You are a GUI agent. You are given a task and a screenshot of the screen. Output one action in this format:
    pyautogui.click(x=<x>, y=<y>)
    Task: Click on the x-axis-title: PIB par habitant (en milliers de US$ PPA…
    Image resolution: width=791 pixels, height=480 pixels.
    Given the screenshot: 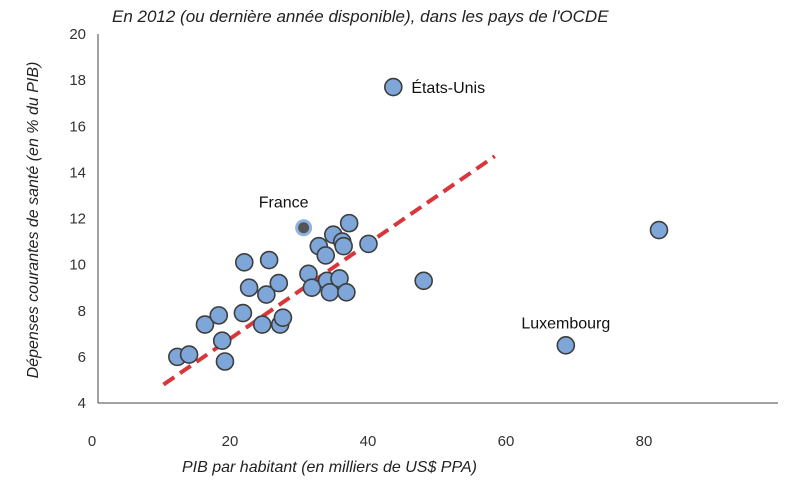 What is the action you would take?
    pyautogui.click(x=329, y=467)
    